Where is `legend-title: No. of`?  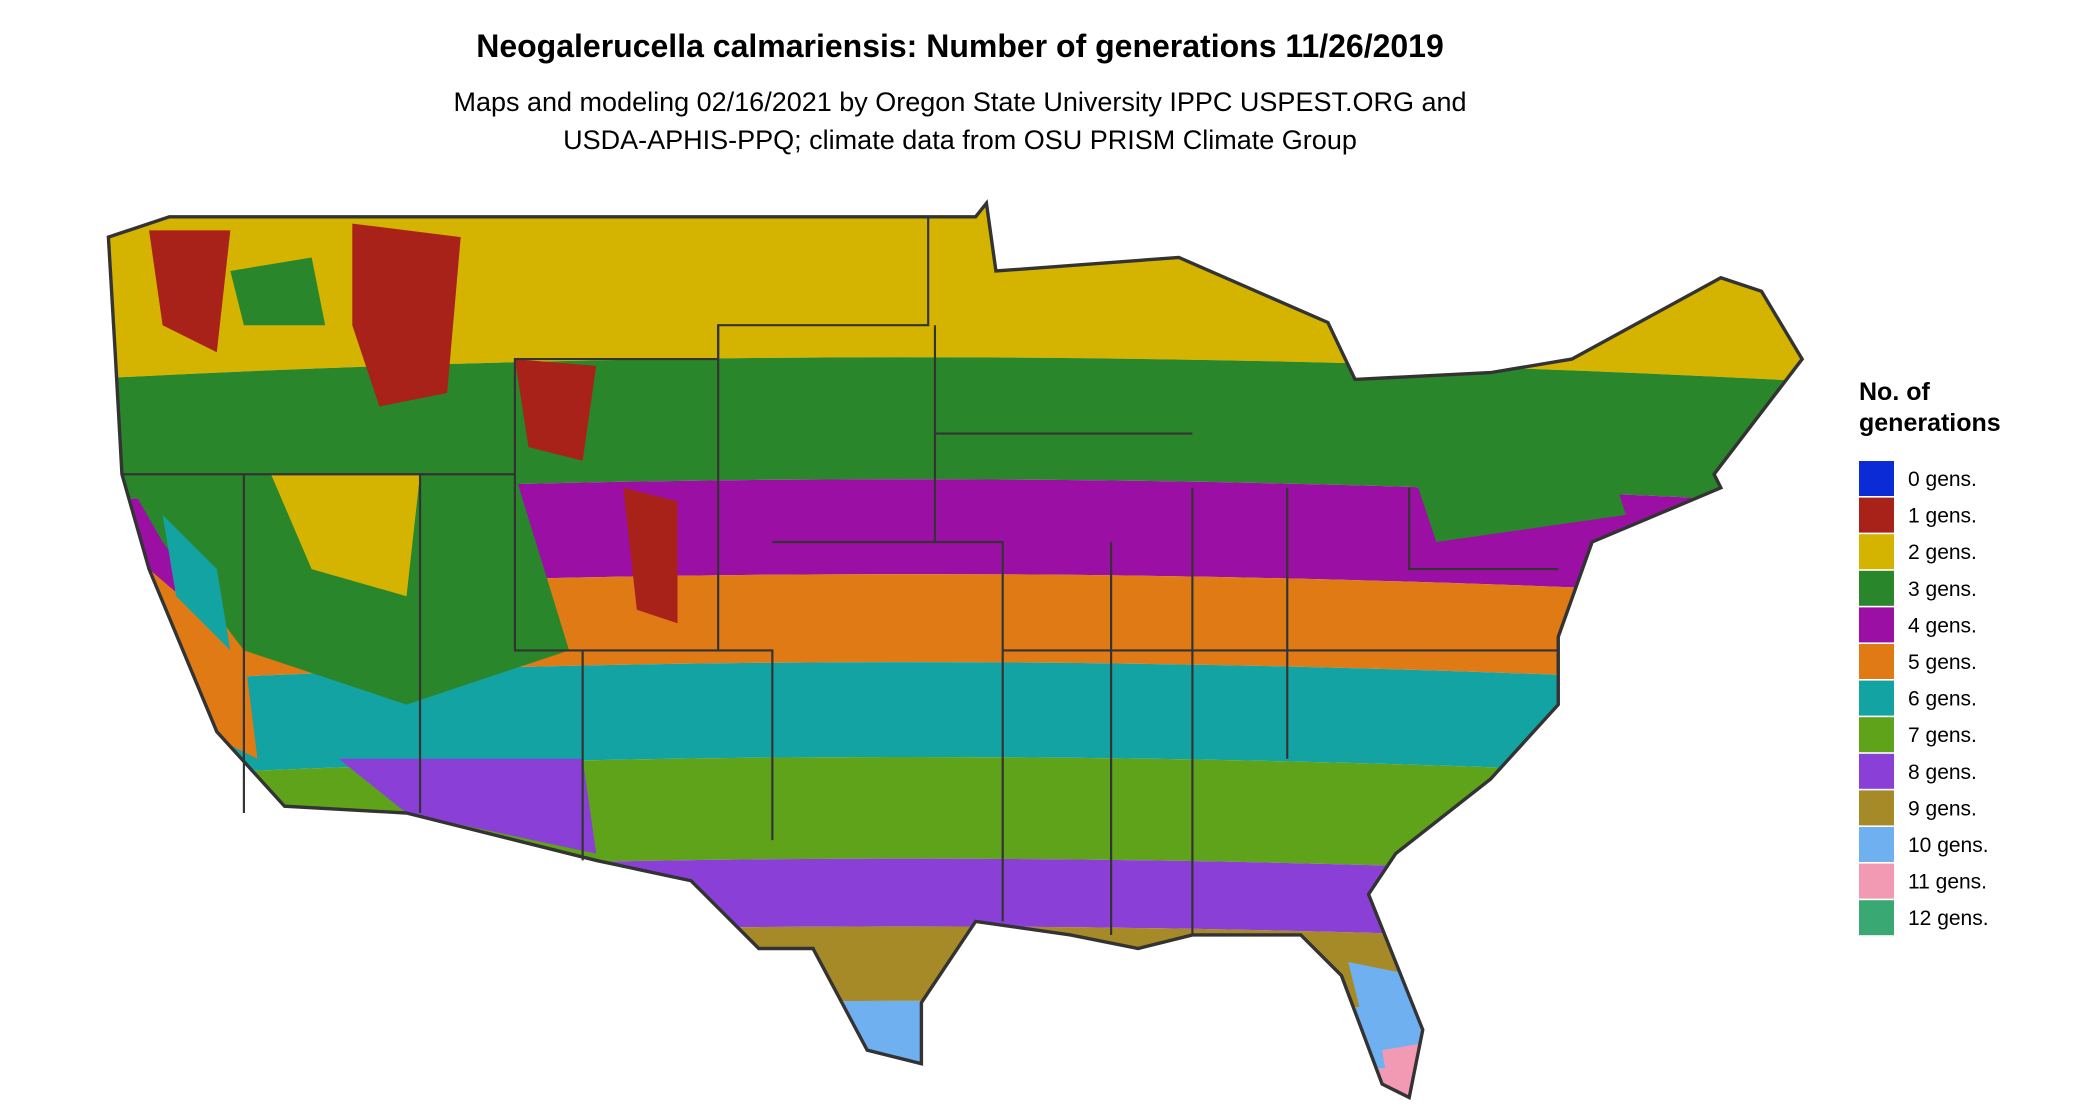 legend-title: No. of is located at coordinates (1894, 392).